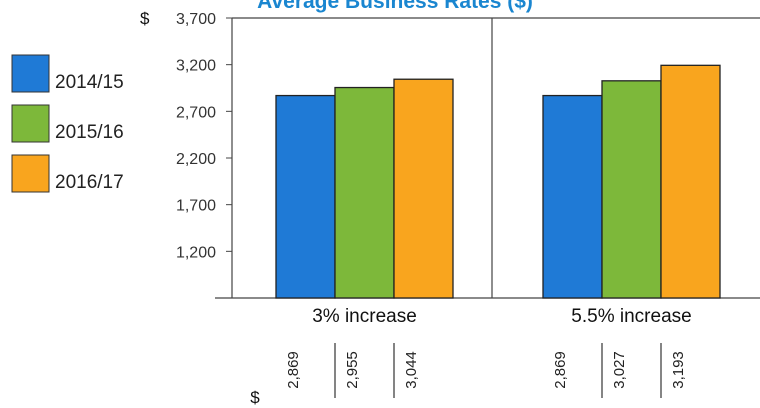  I want to click on table-unit-label: $, so click(255, 397).